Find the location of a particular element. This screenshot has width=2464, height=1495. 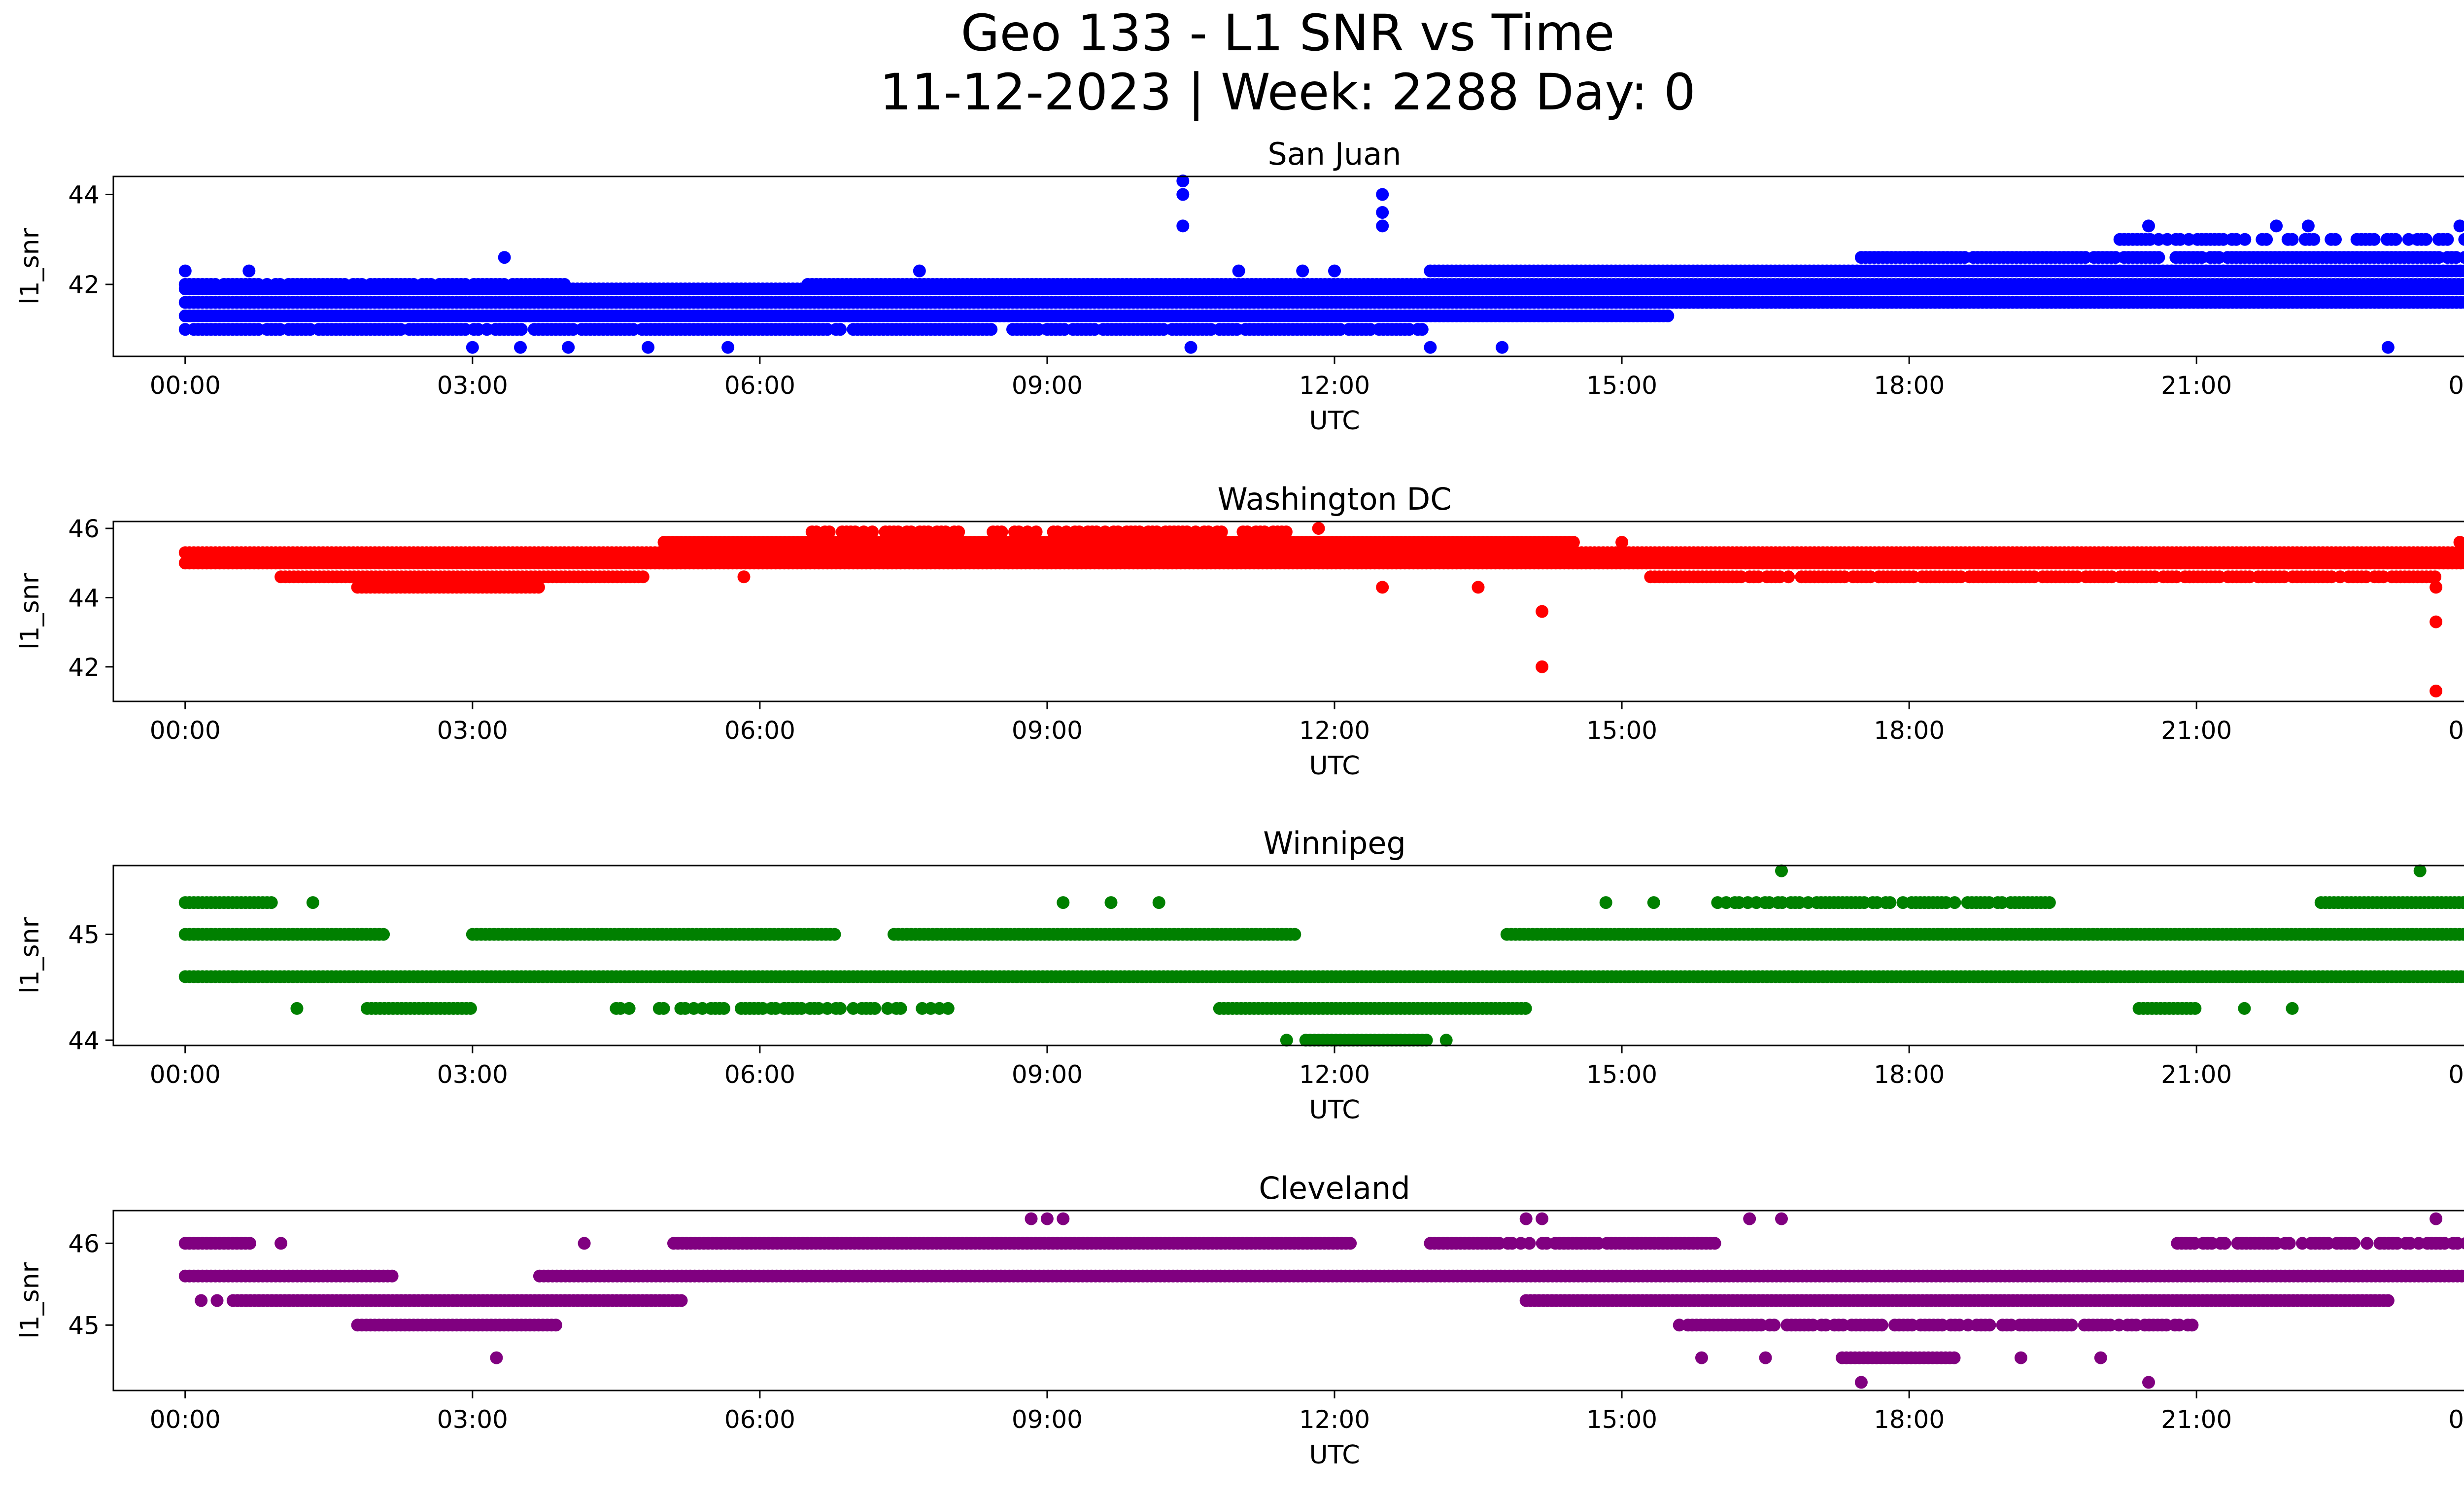

y-axis-label: l1_snr is located at coordinates (30, 611).